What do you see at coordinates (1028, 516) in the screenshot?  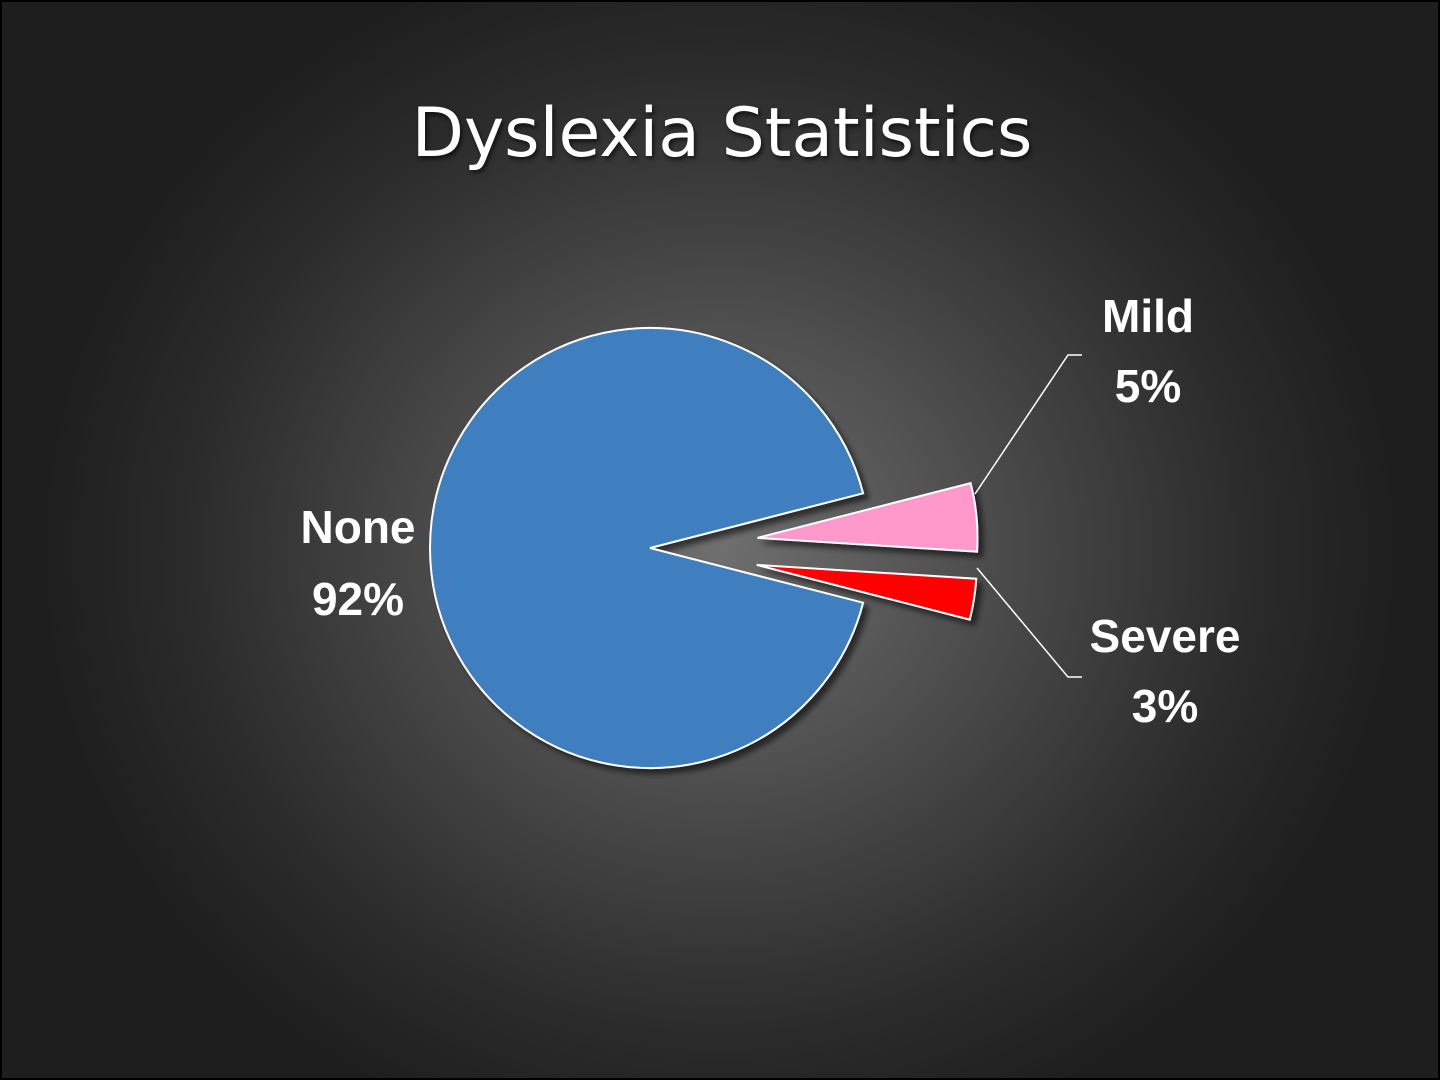 I see `leader-lines` at bounding box center [1028, 516].